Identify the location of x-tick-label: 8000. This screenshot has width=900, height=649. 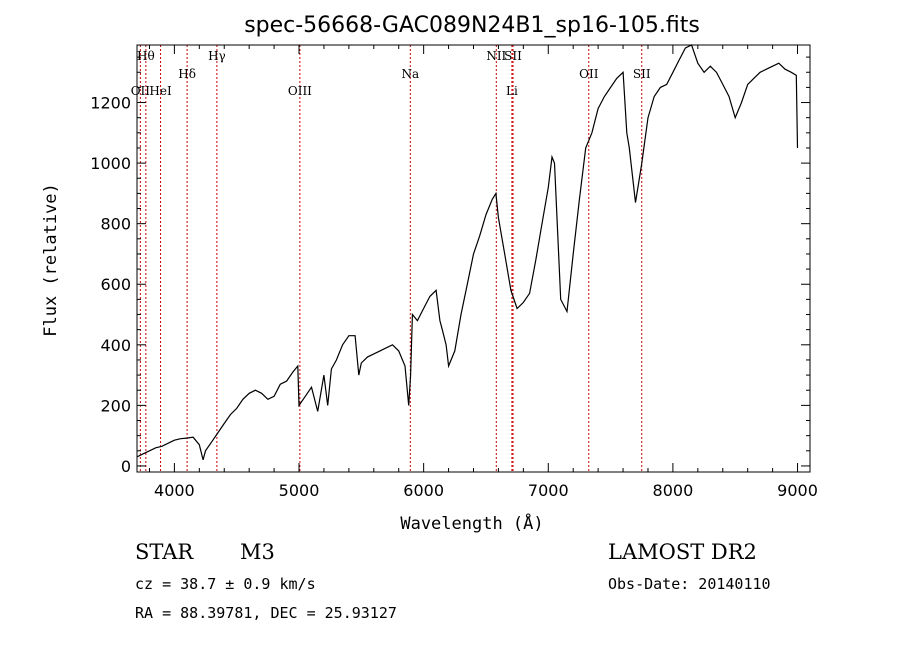
(673, 490).